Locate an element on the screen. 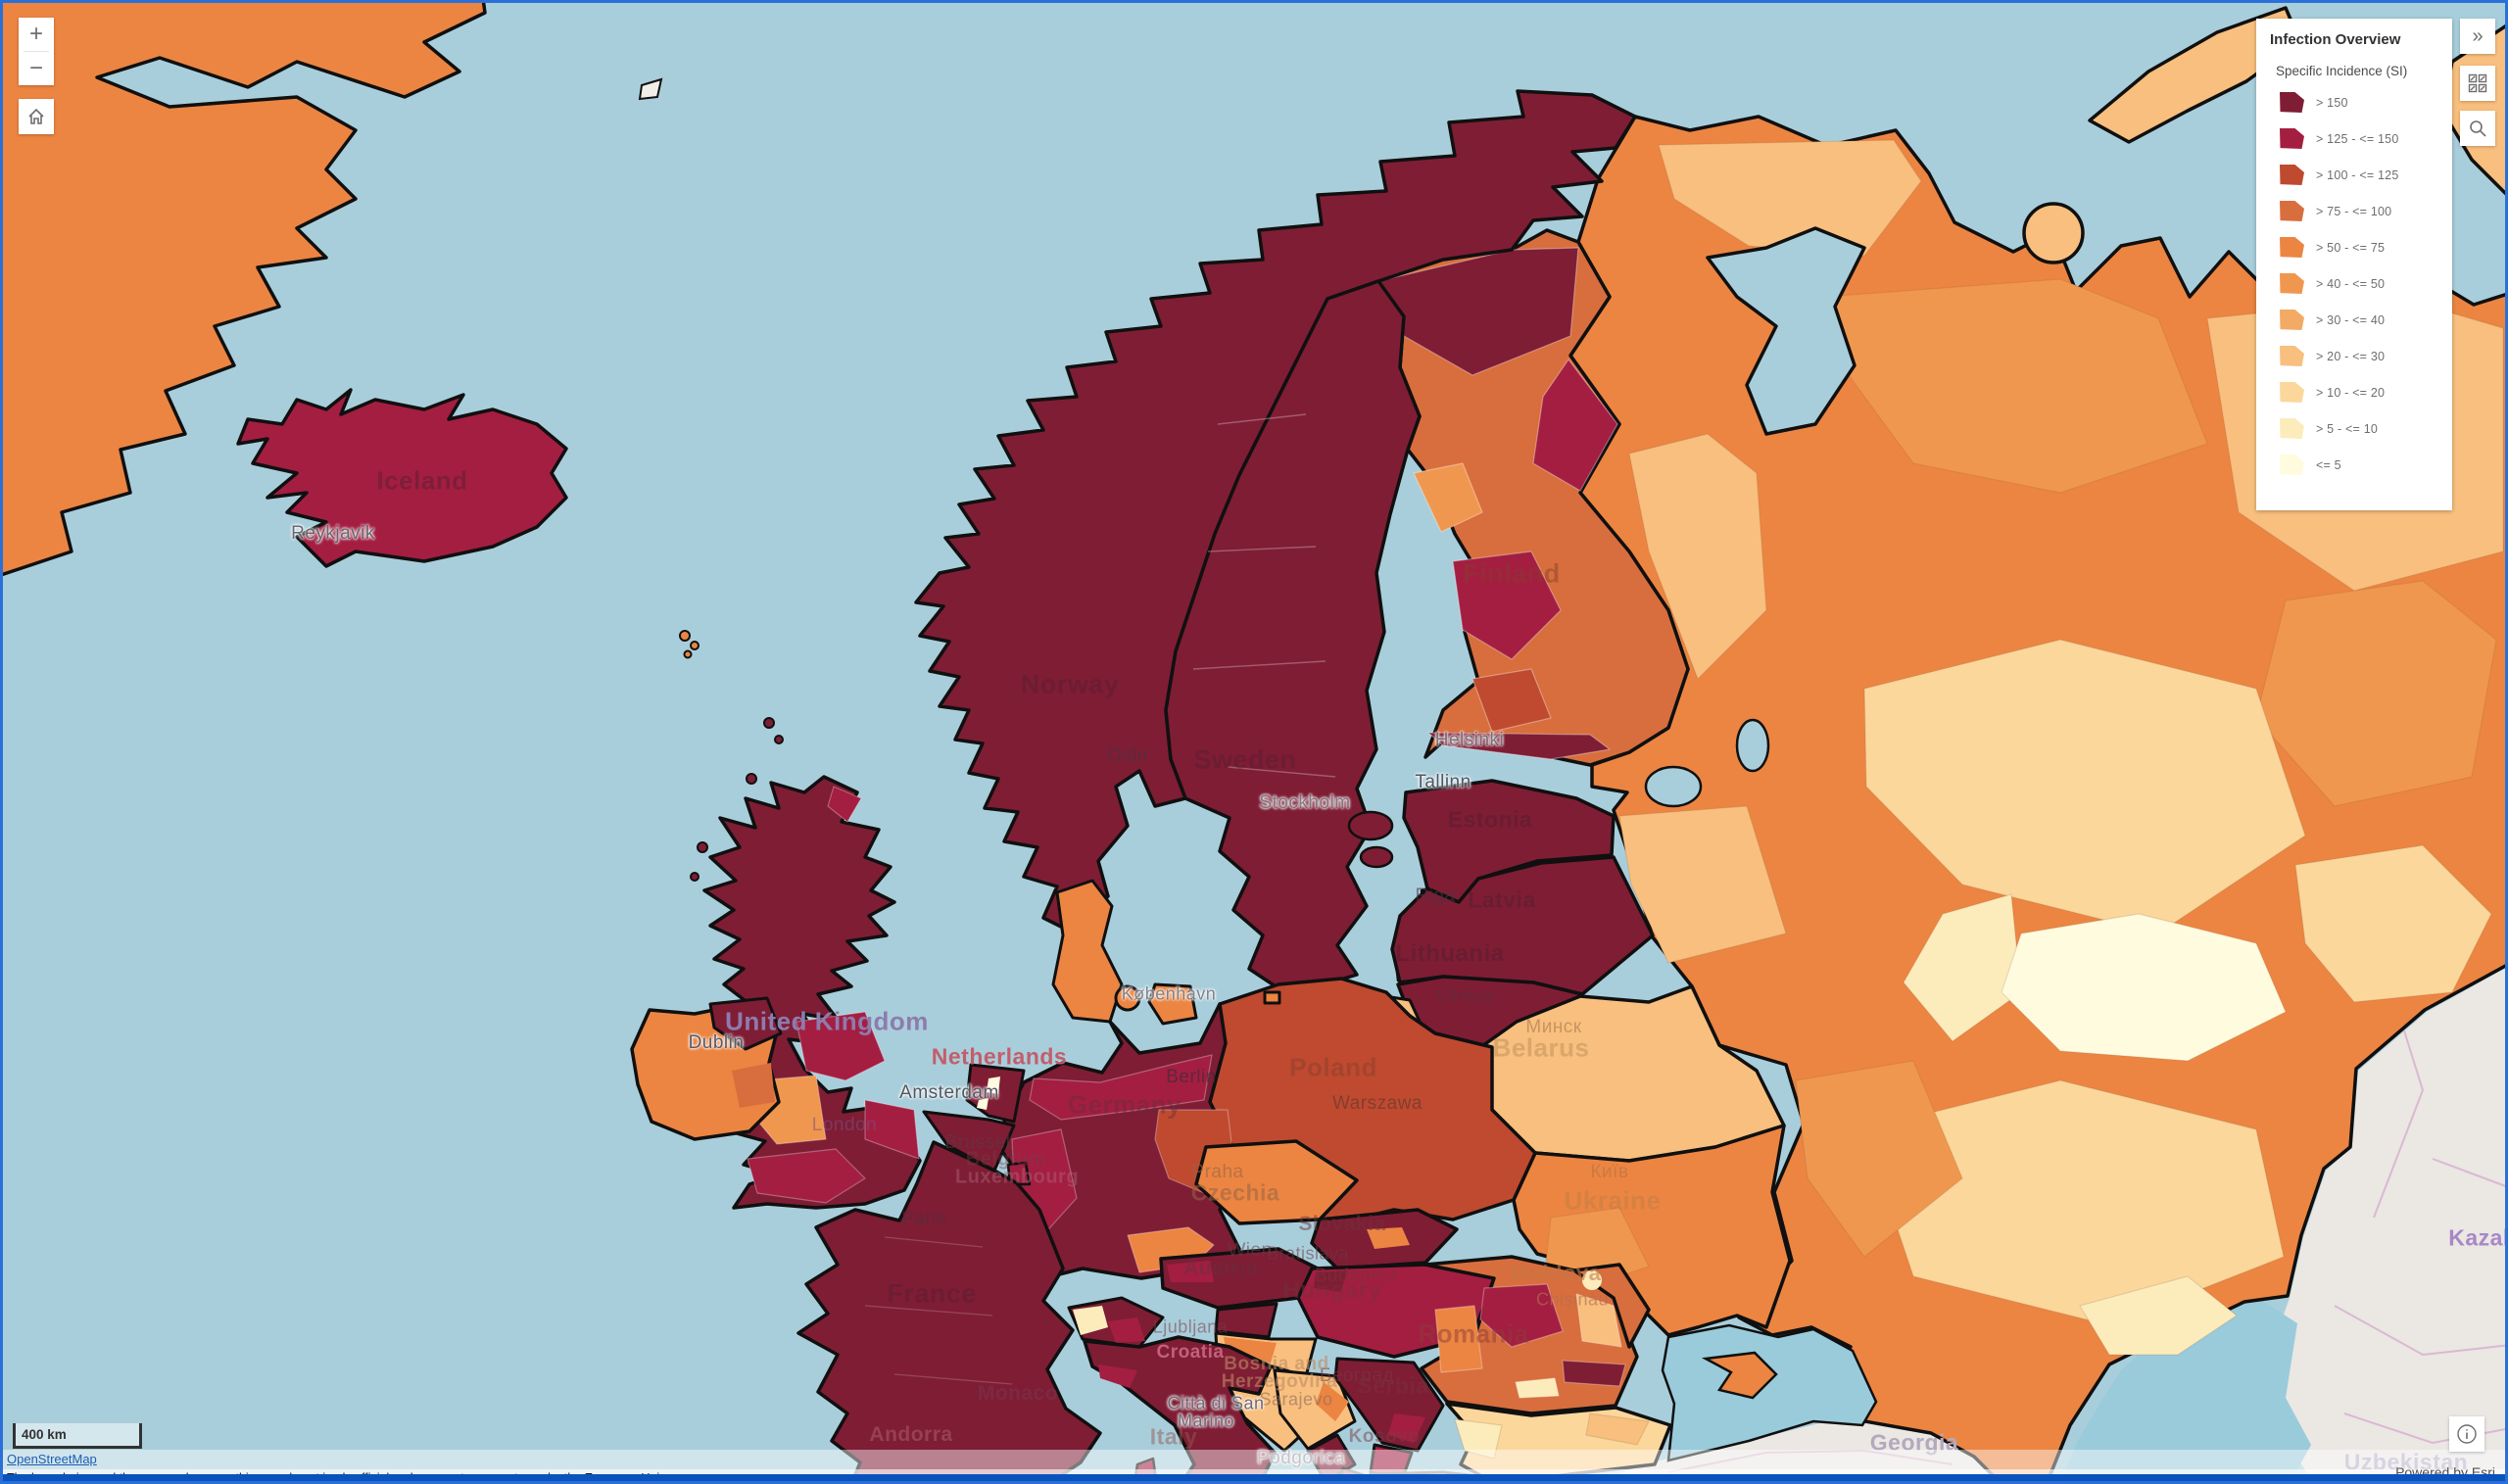 This screenshot has width=2508, height=1484. country-denmark is located at coordinates (1166, 952).